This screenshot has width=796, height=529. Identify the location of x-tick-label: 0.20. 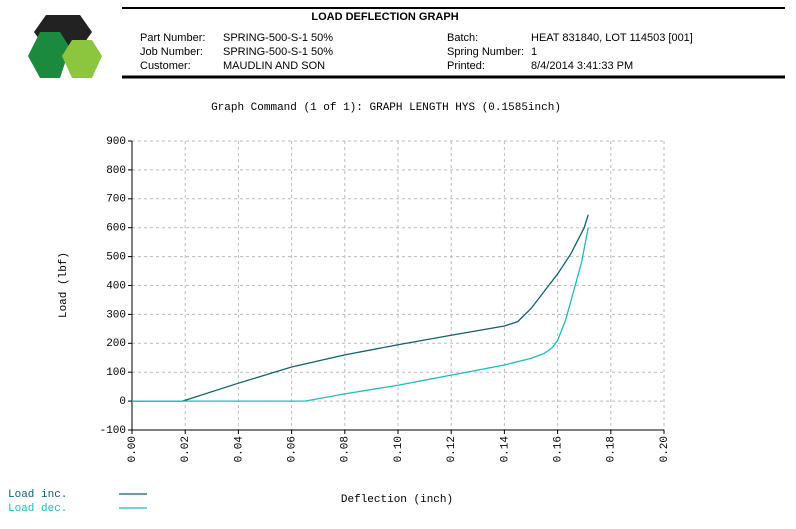
(665, 449).